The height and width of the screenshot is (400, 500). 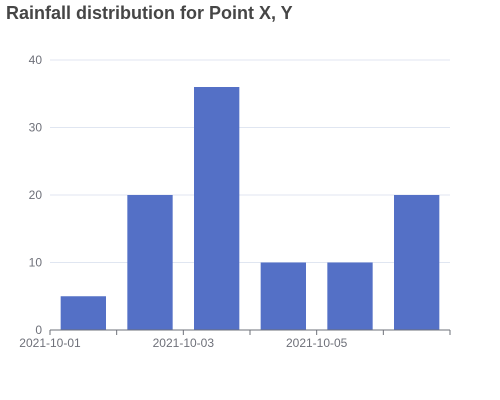 I want to click on x-axis-labels: 2021-10-01 2021-10-03 2021-10-05, so click(x=183, y=343).